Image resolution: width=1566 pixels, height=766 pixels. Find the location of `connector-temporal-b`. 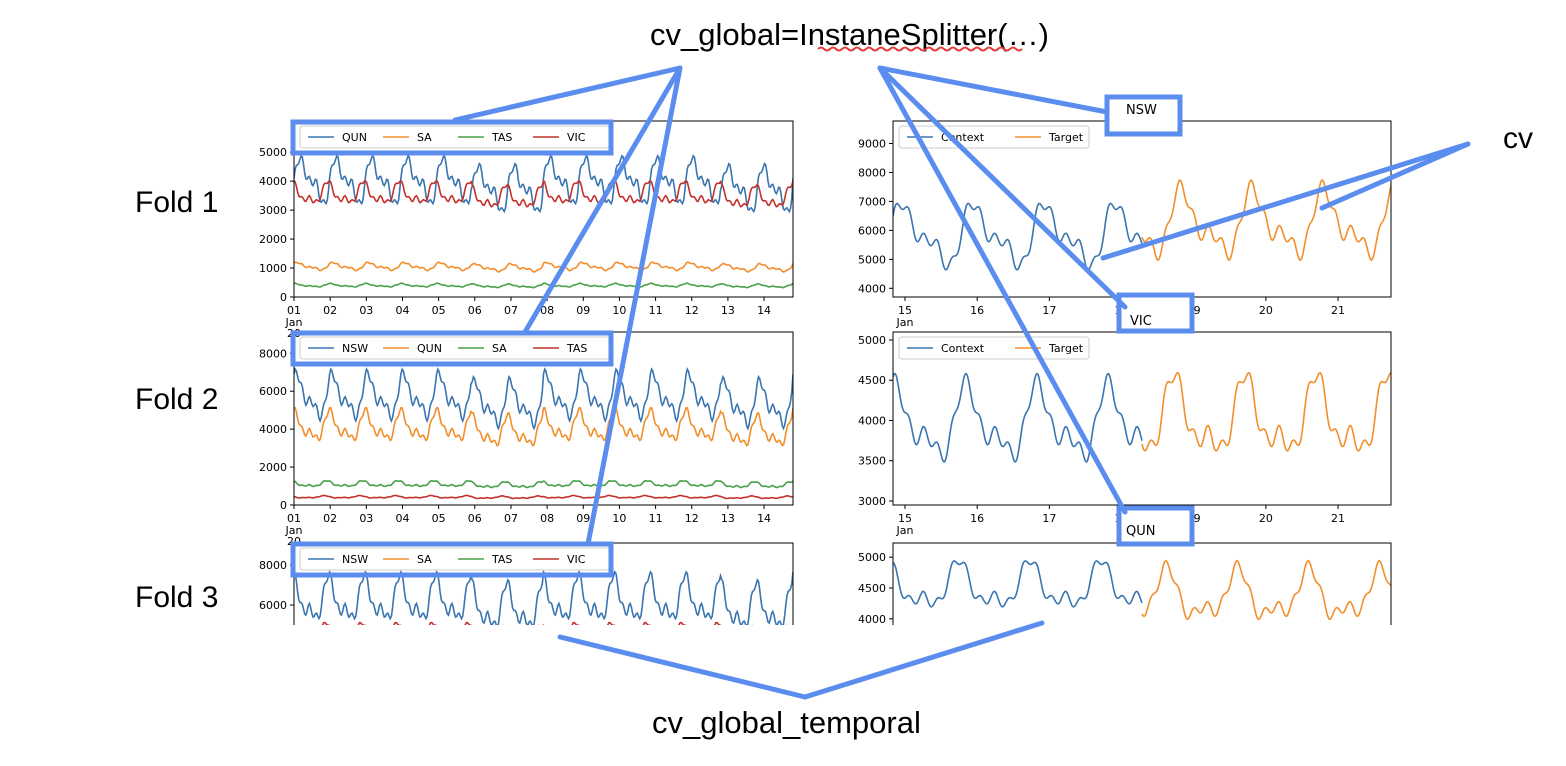

connector-temporal-b is located at coordinates (923, 660).